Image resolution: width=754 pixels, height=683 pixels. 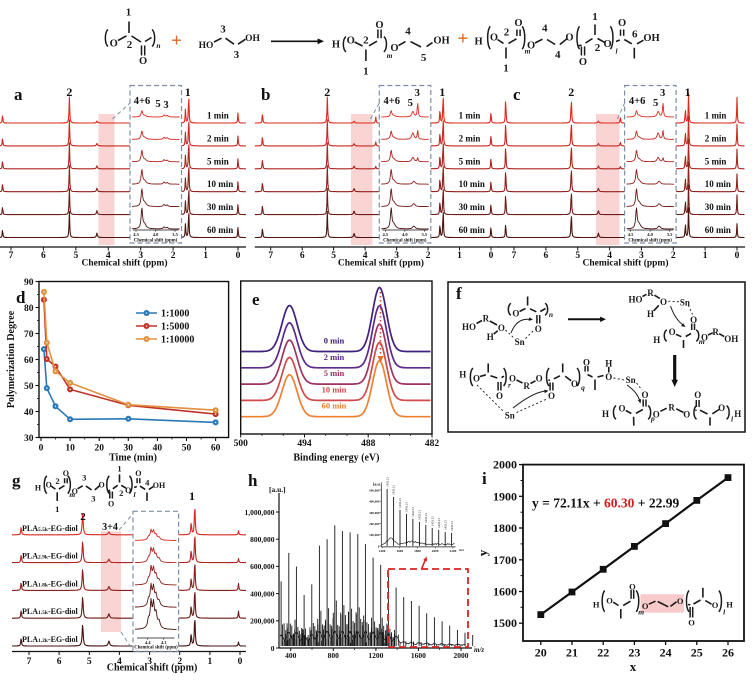 What do you see at coordinates (453, 551) in the screenshot?
I see `svg-text: 2200` at bounding box center [453, 551].